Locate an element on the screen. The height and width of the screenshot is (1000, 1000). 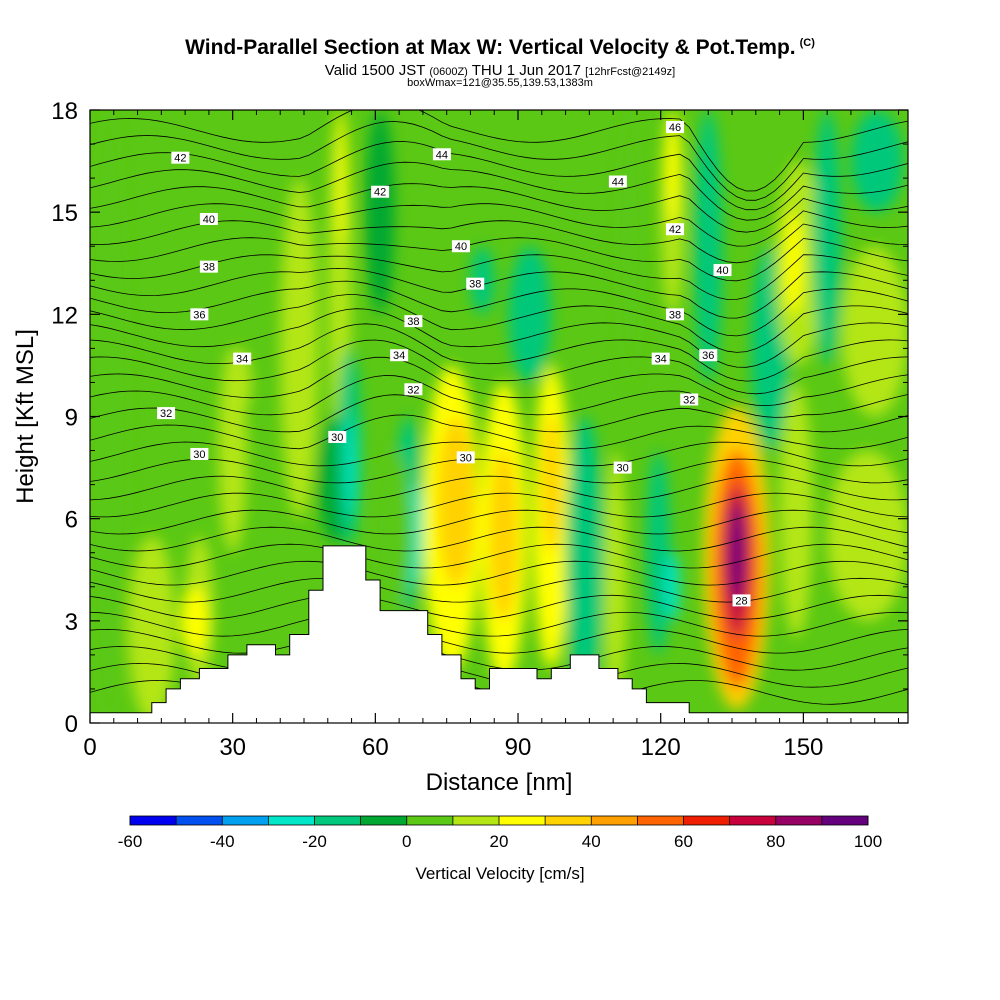
y-tick-label: 6 is located at coordinates (71, 520).